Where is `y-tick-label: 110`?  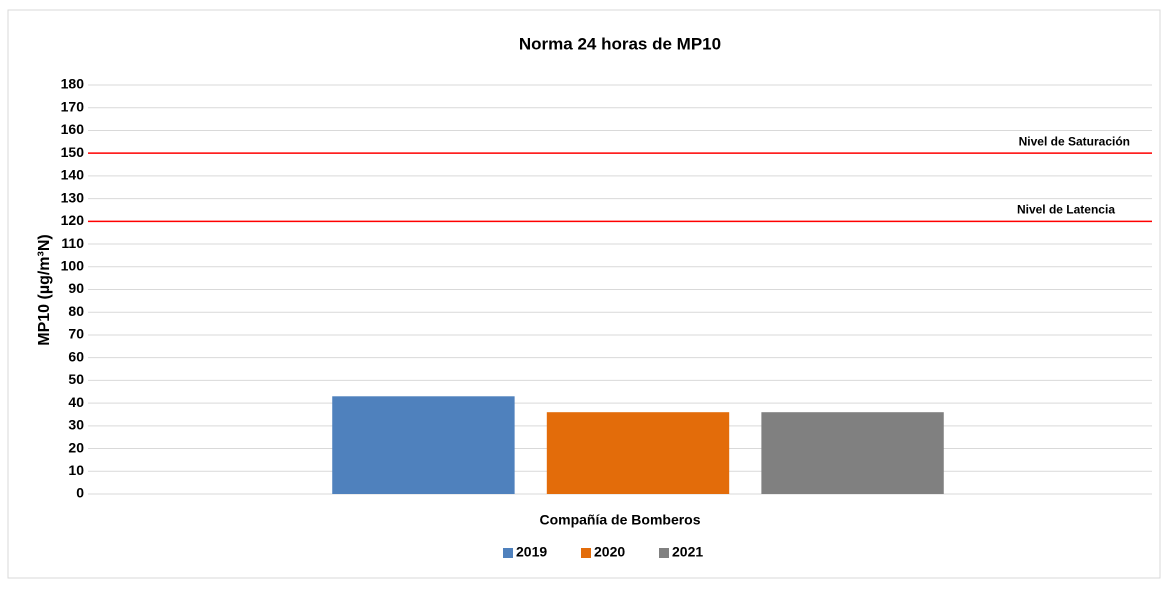
y-tick-label: 110 is located at coordinates (72, 243).